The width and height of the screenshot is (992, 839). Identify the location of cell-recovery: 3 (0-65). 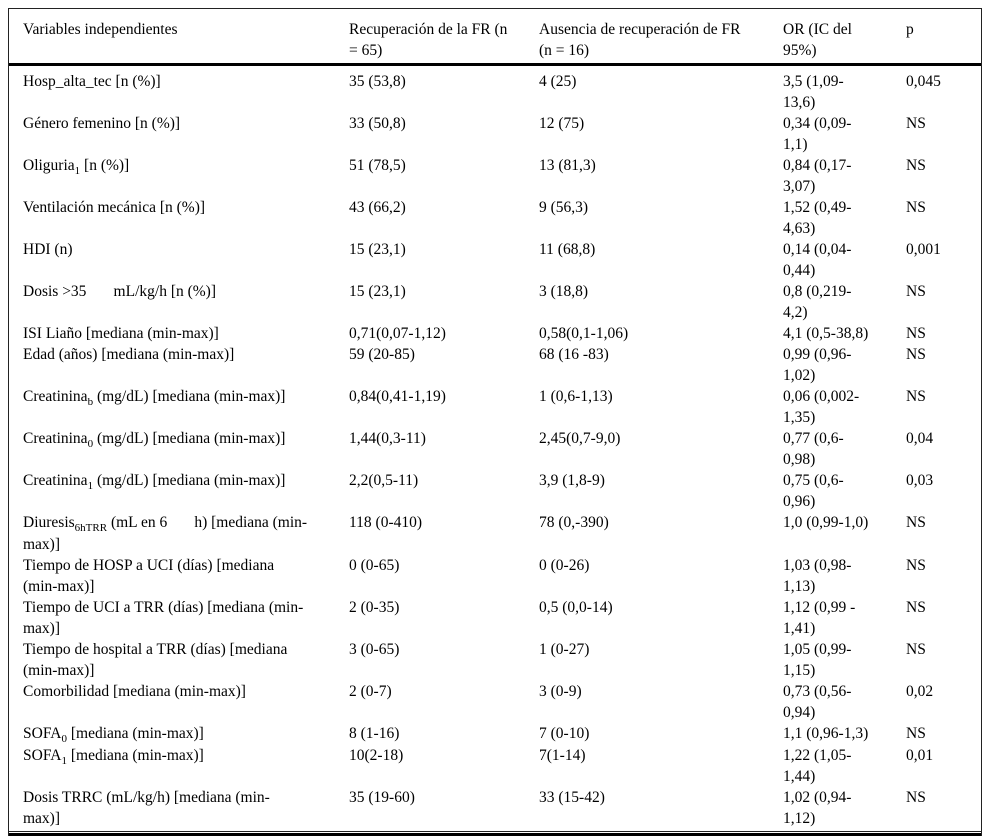
(374, 650).